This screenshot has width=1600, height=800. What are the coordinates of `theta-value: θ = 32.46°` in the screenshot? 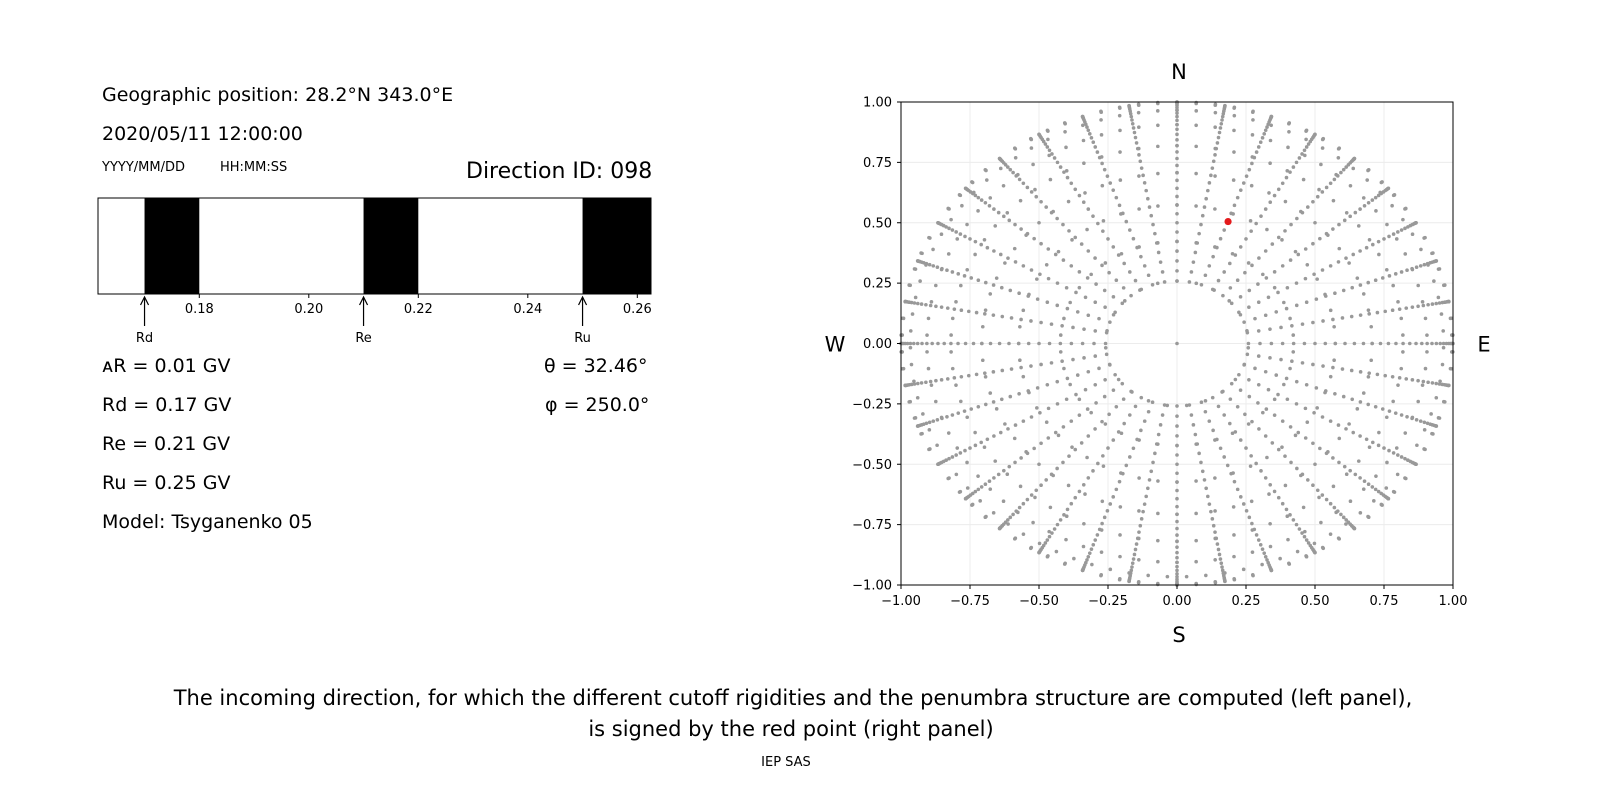 It's located at (596, 366).